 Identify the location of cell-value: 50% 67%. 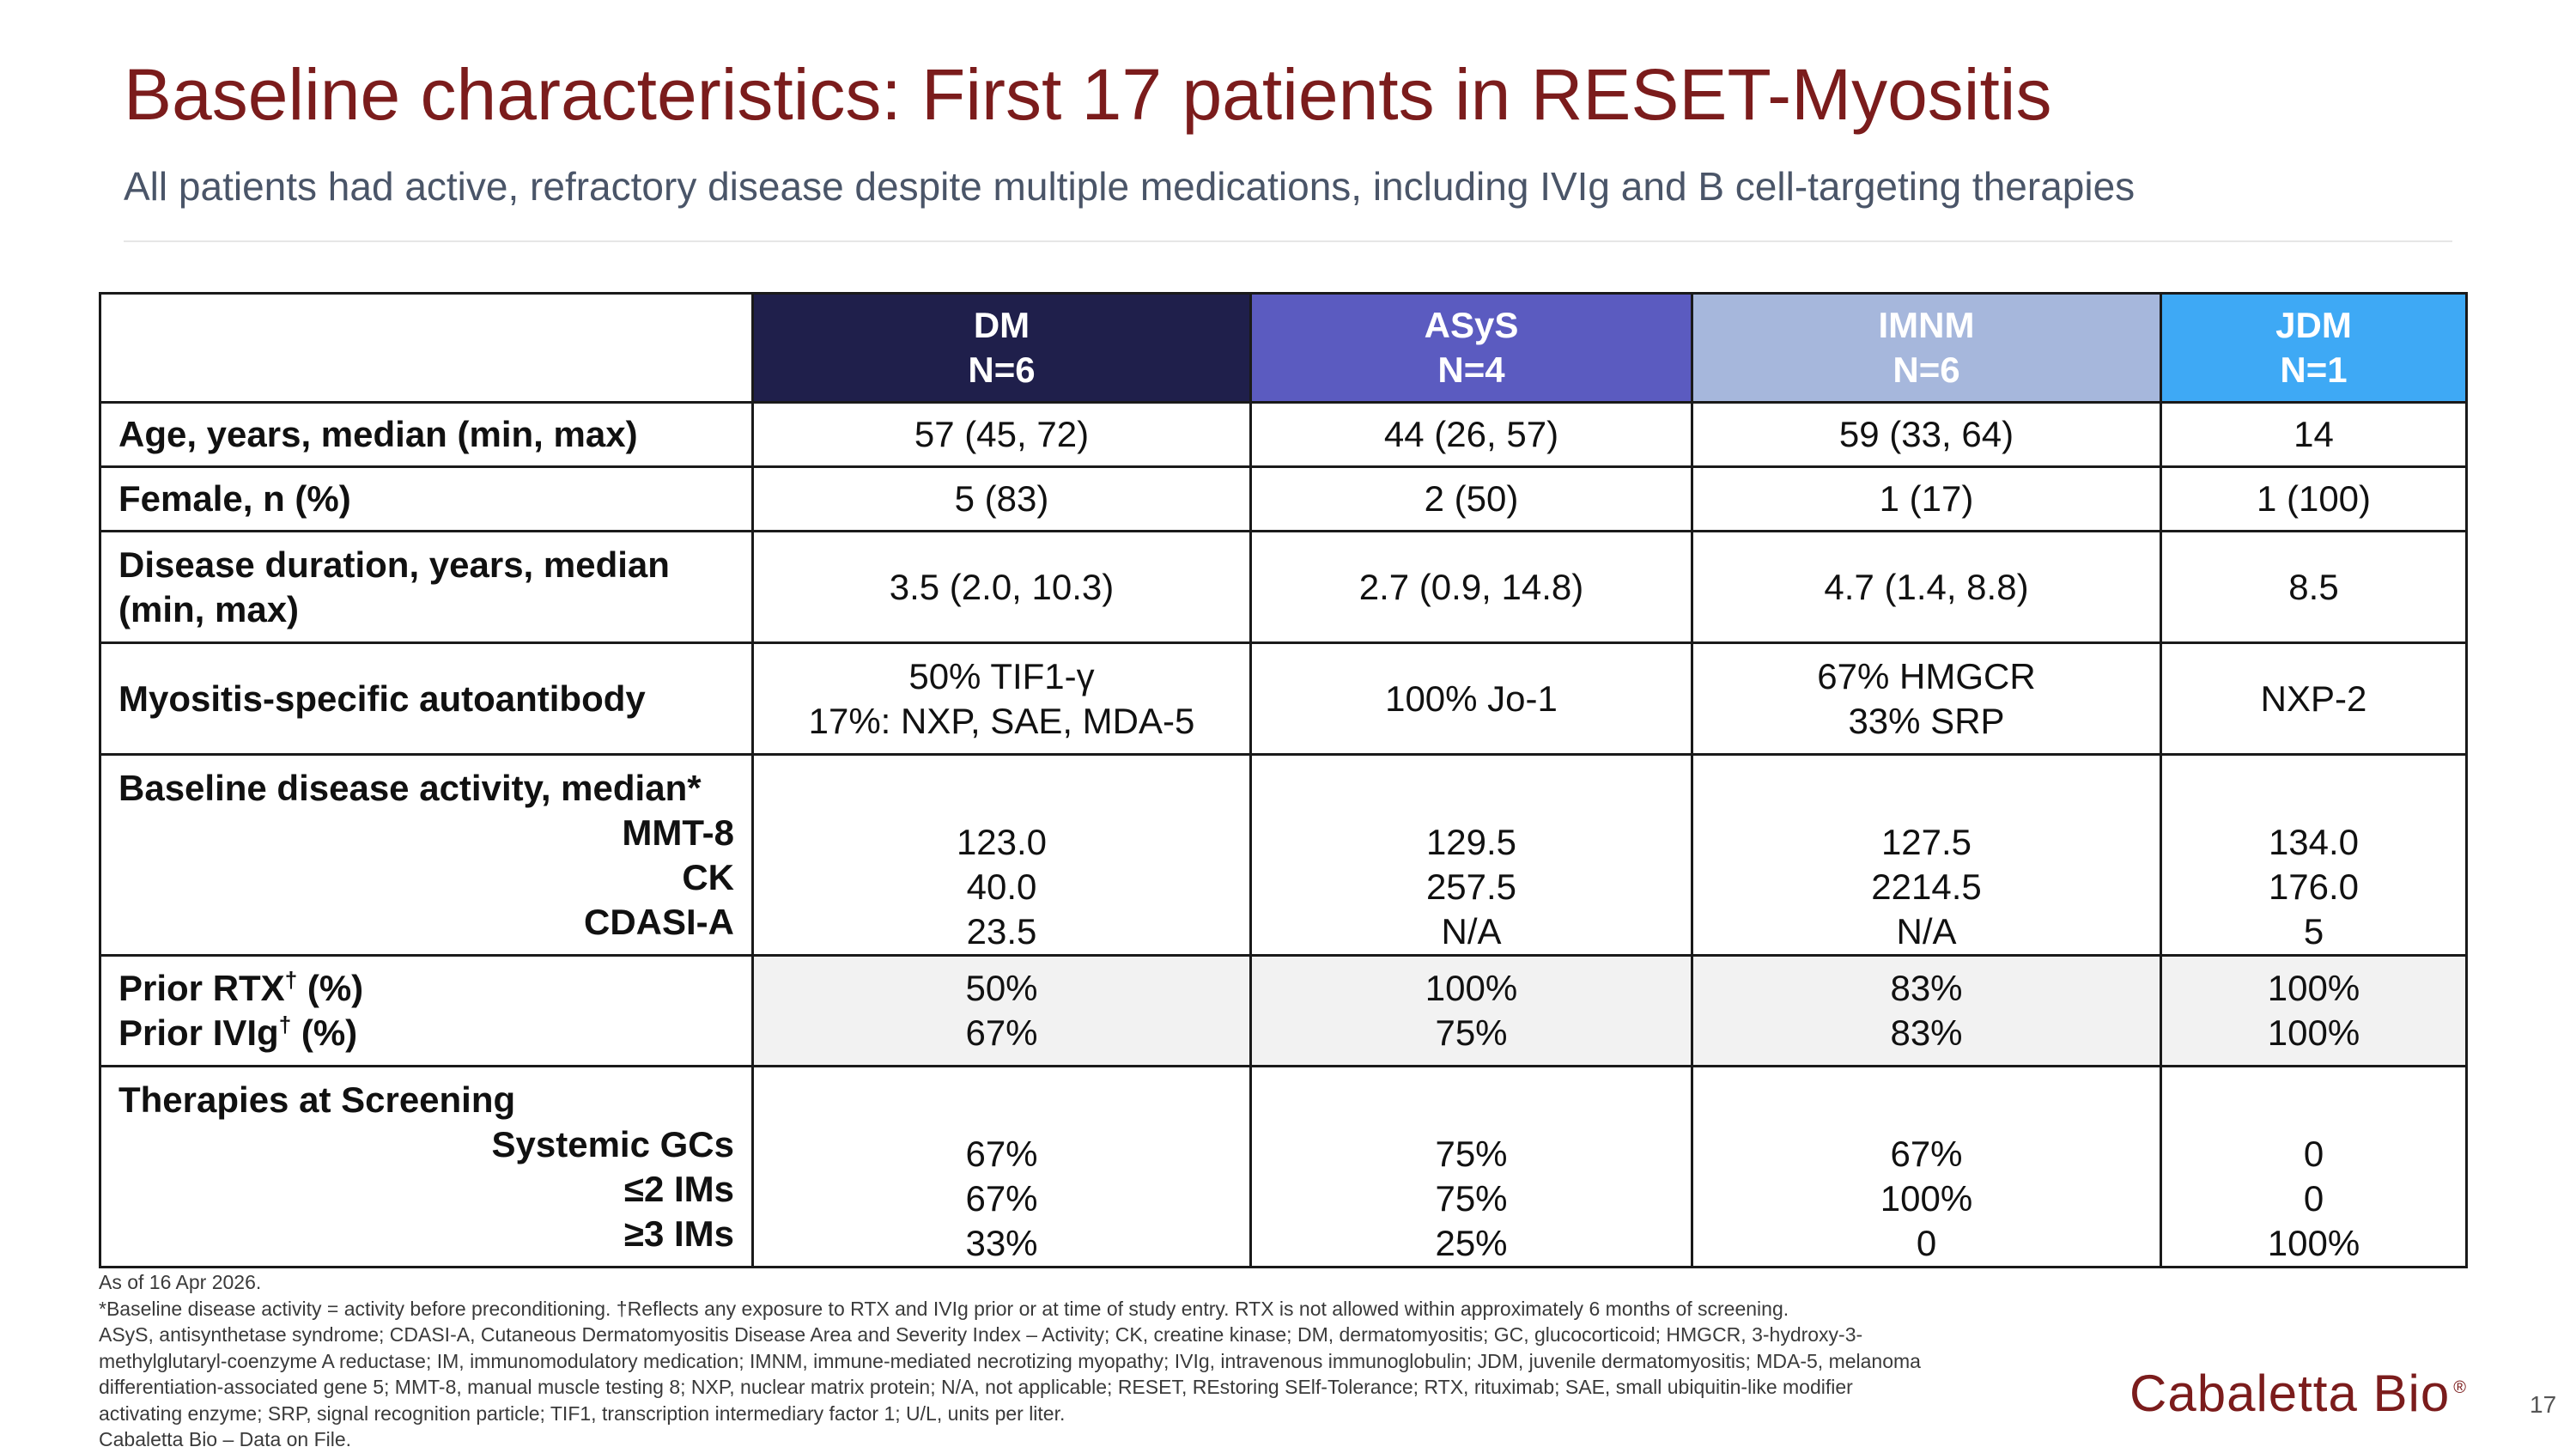
(1002, 1011).